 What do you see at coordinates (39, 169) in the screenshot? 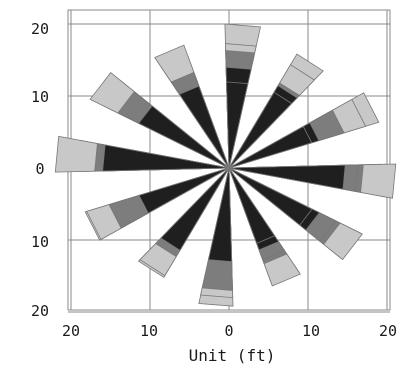
I see `y-tick-label: 0` at bounding box center [39, 169].